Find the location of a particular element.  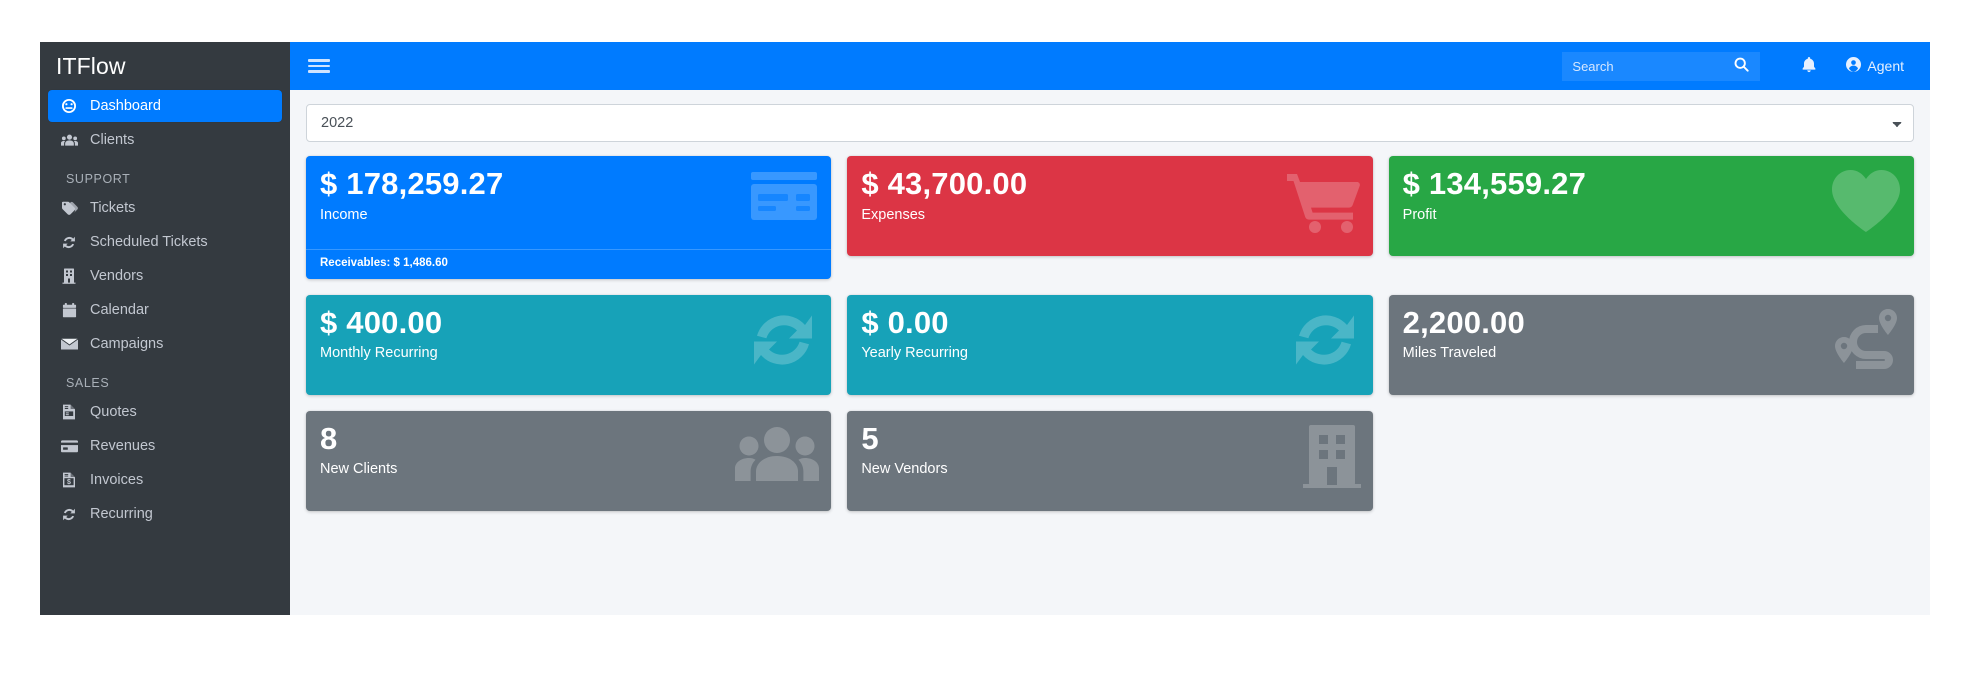

sidebar-item-vendors: Vendors is located at coordinates (165, 276).